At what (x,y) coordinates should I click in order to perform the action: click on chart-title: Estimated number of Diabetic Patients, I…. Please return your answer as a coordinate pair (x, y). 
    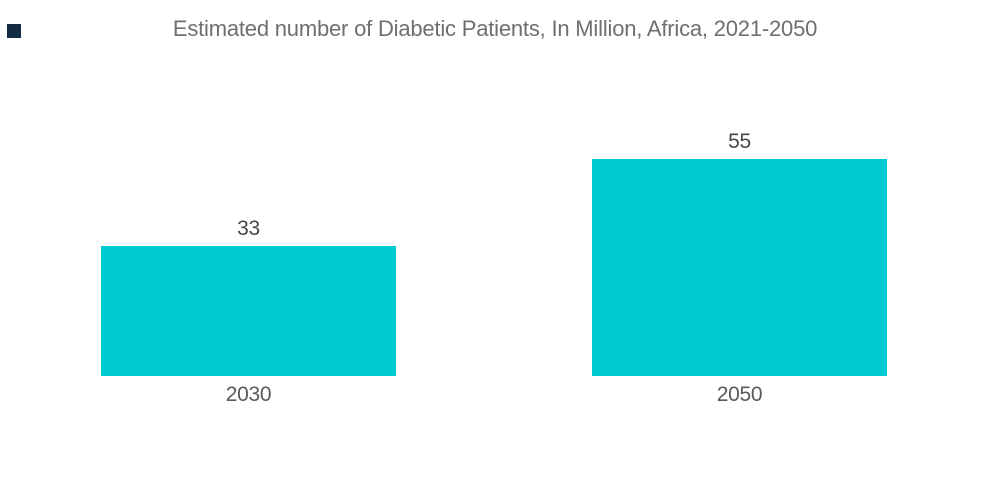
    Looking at the image, I should click on (495, 28).